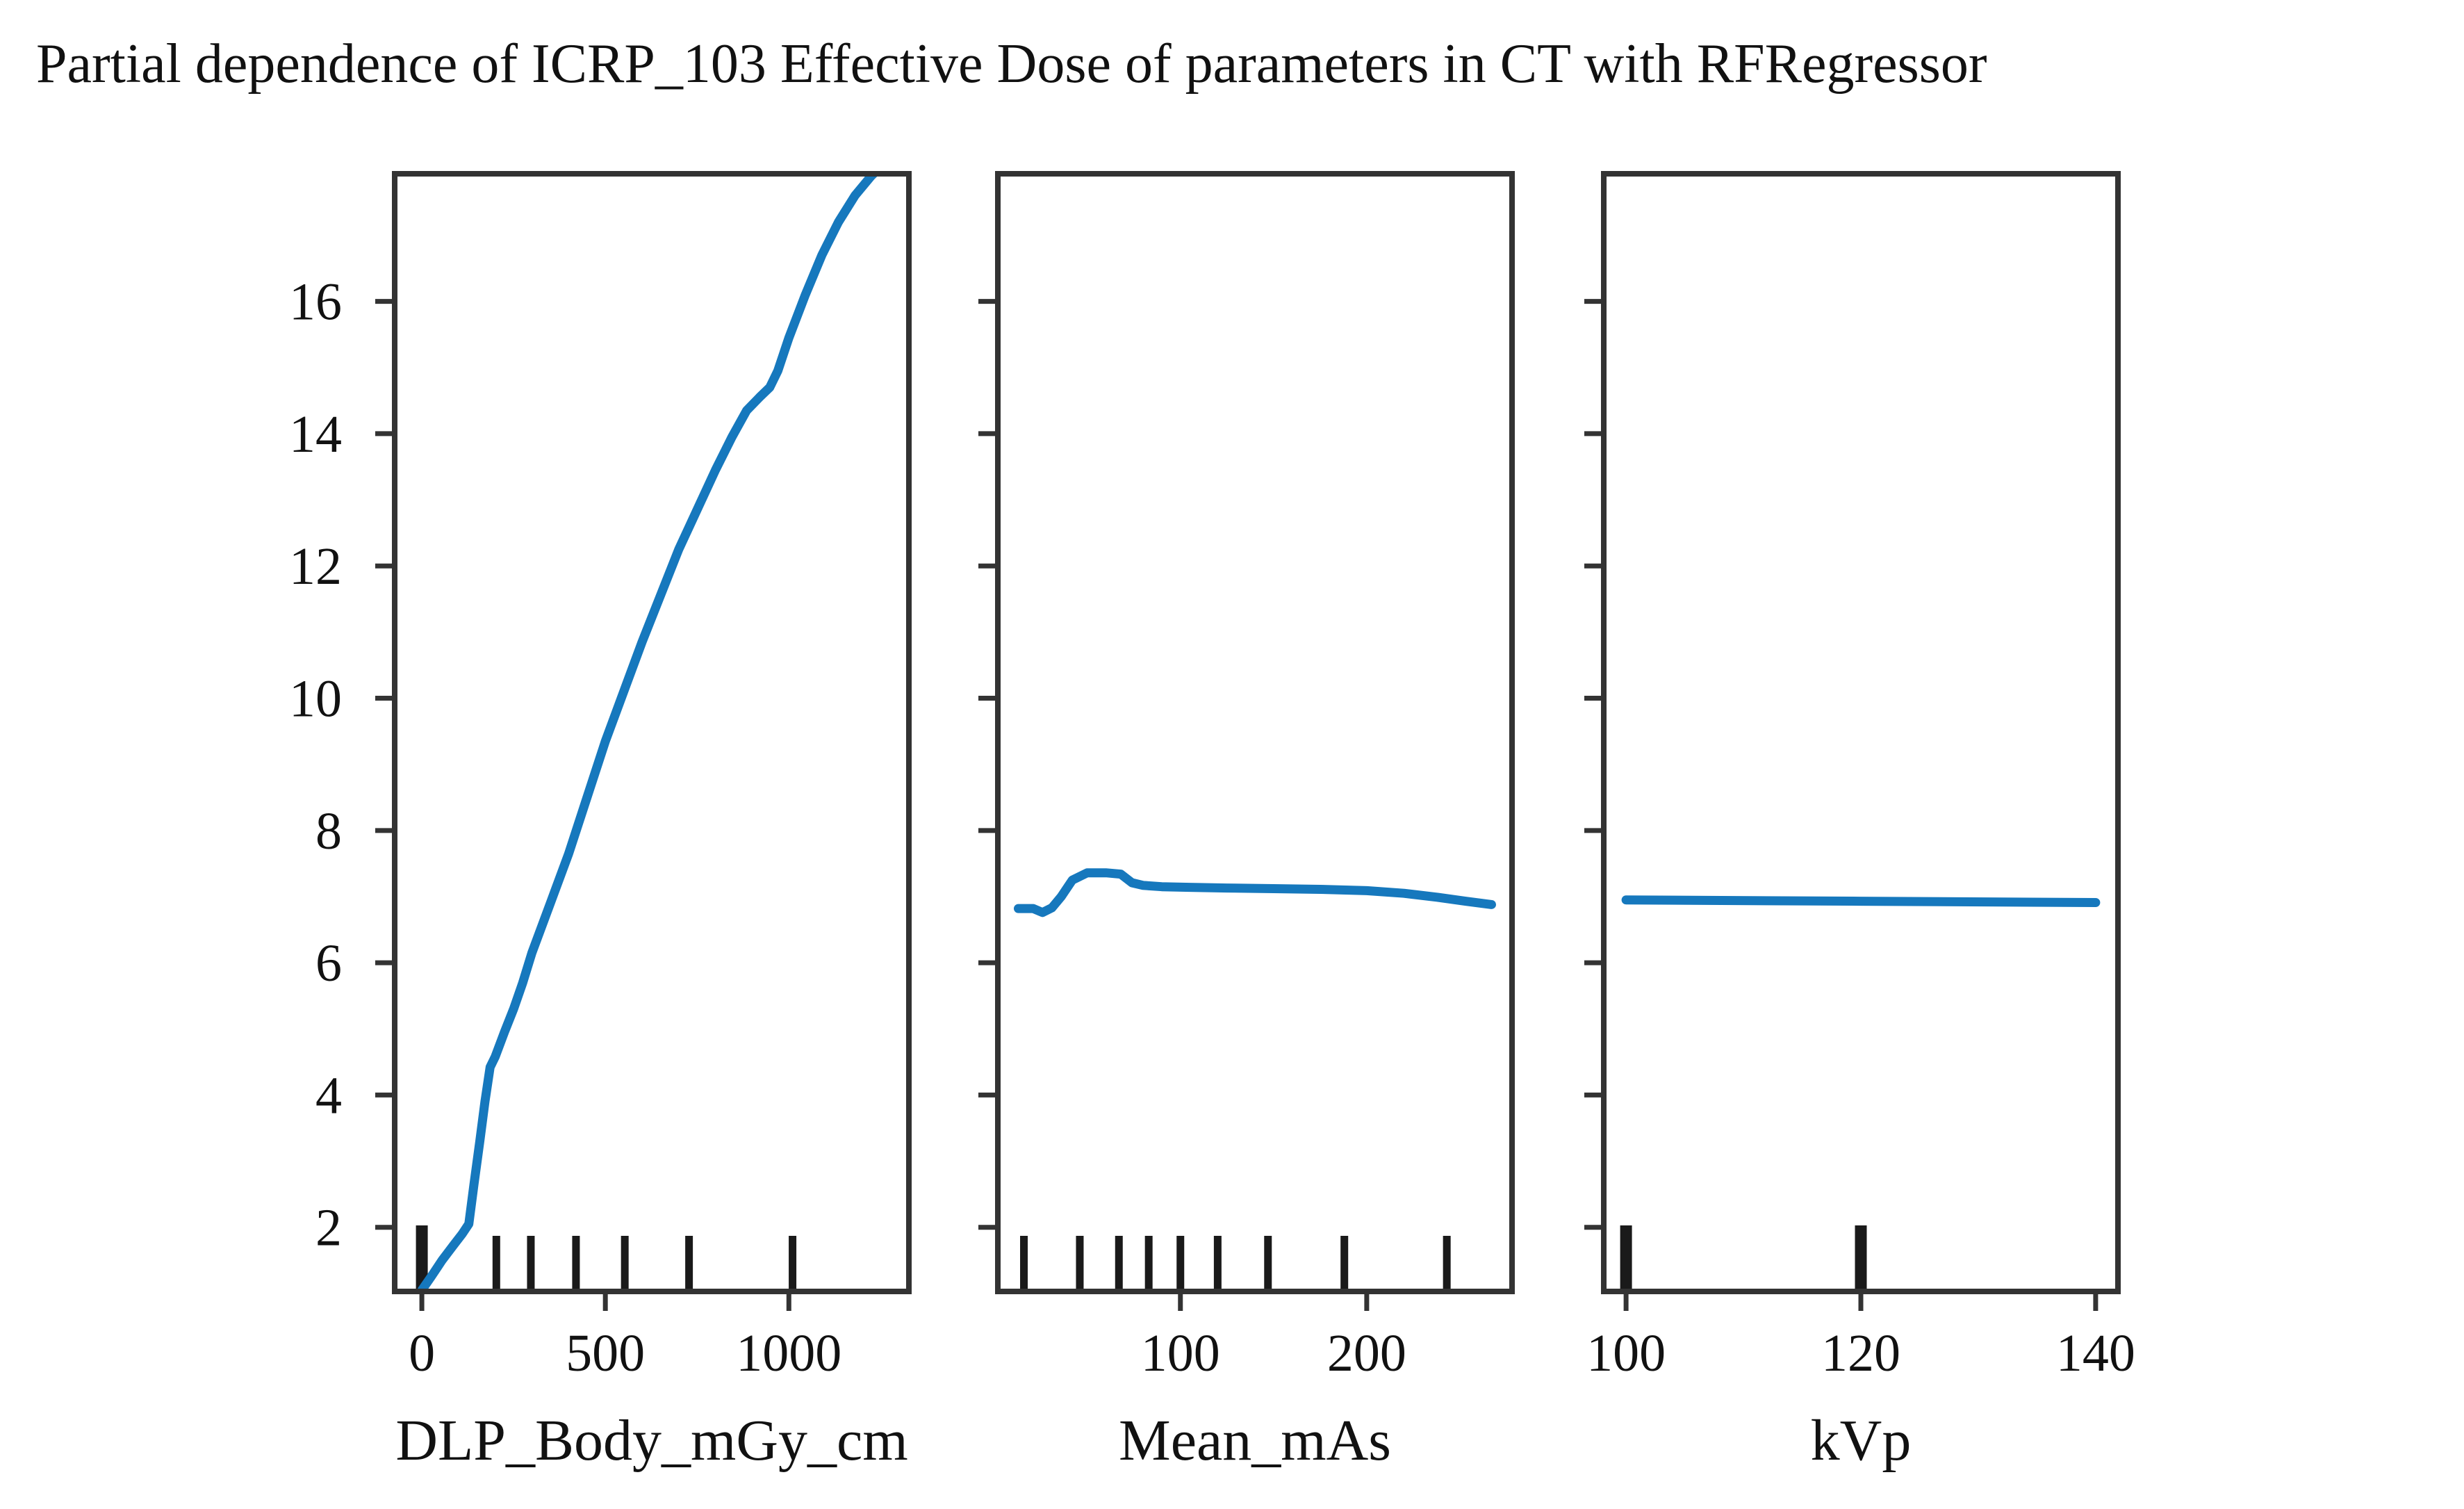  What do you see at coordinates (316, 302) in the screenshot?
I see `y-tick-label: 16` at bounding box center [316, 302].